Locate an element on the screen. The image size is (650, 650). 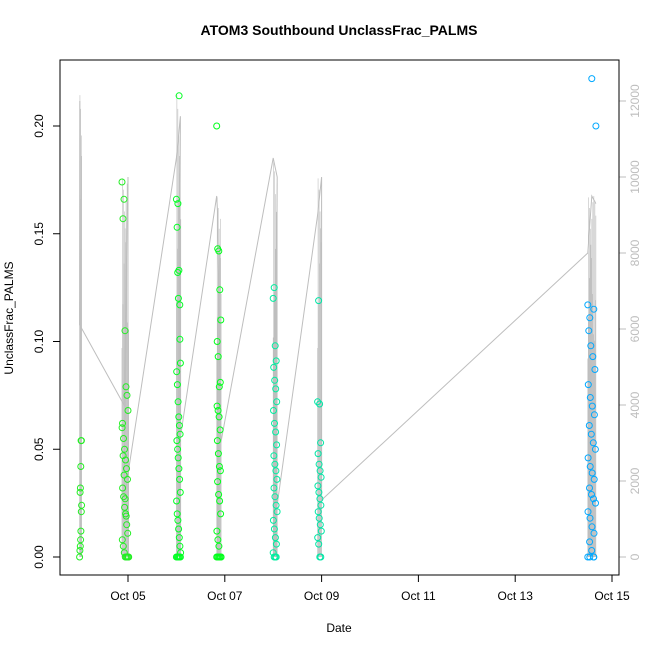
chart-title: ATOM3 Southbound UnclassFrac_PALMS is located at coordinates (339, 30).